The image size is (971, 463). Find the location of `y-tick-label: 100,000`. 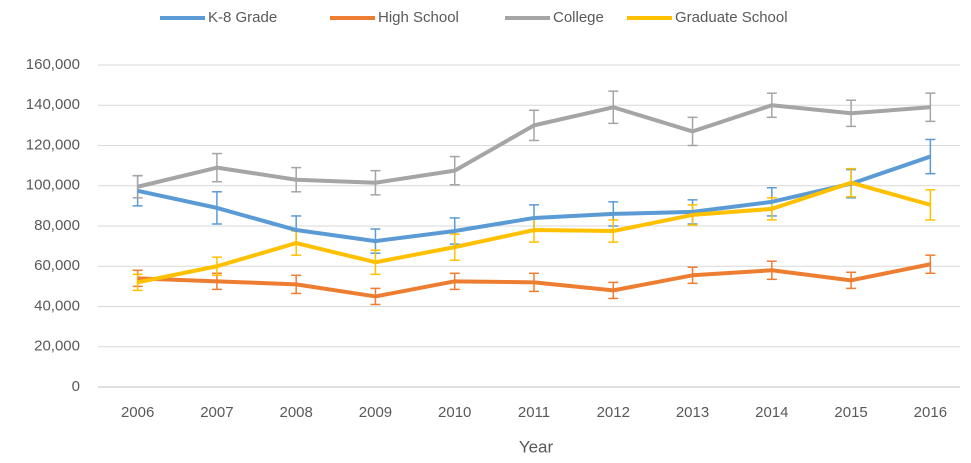

y-tick-label: 100,000 is located at coordinates (53, 185).